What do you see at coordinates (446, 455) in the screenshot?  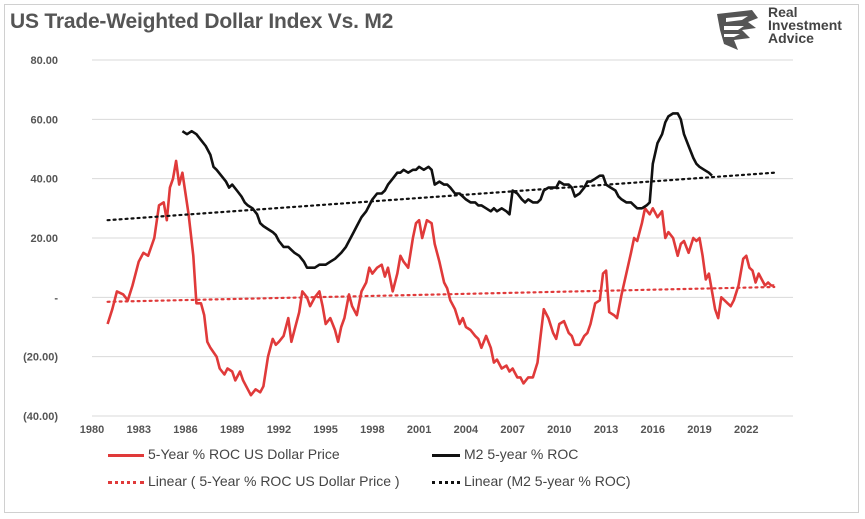 I see `legend-swatch-m2` at bounding box center [446, 455].